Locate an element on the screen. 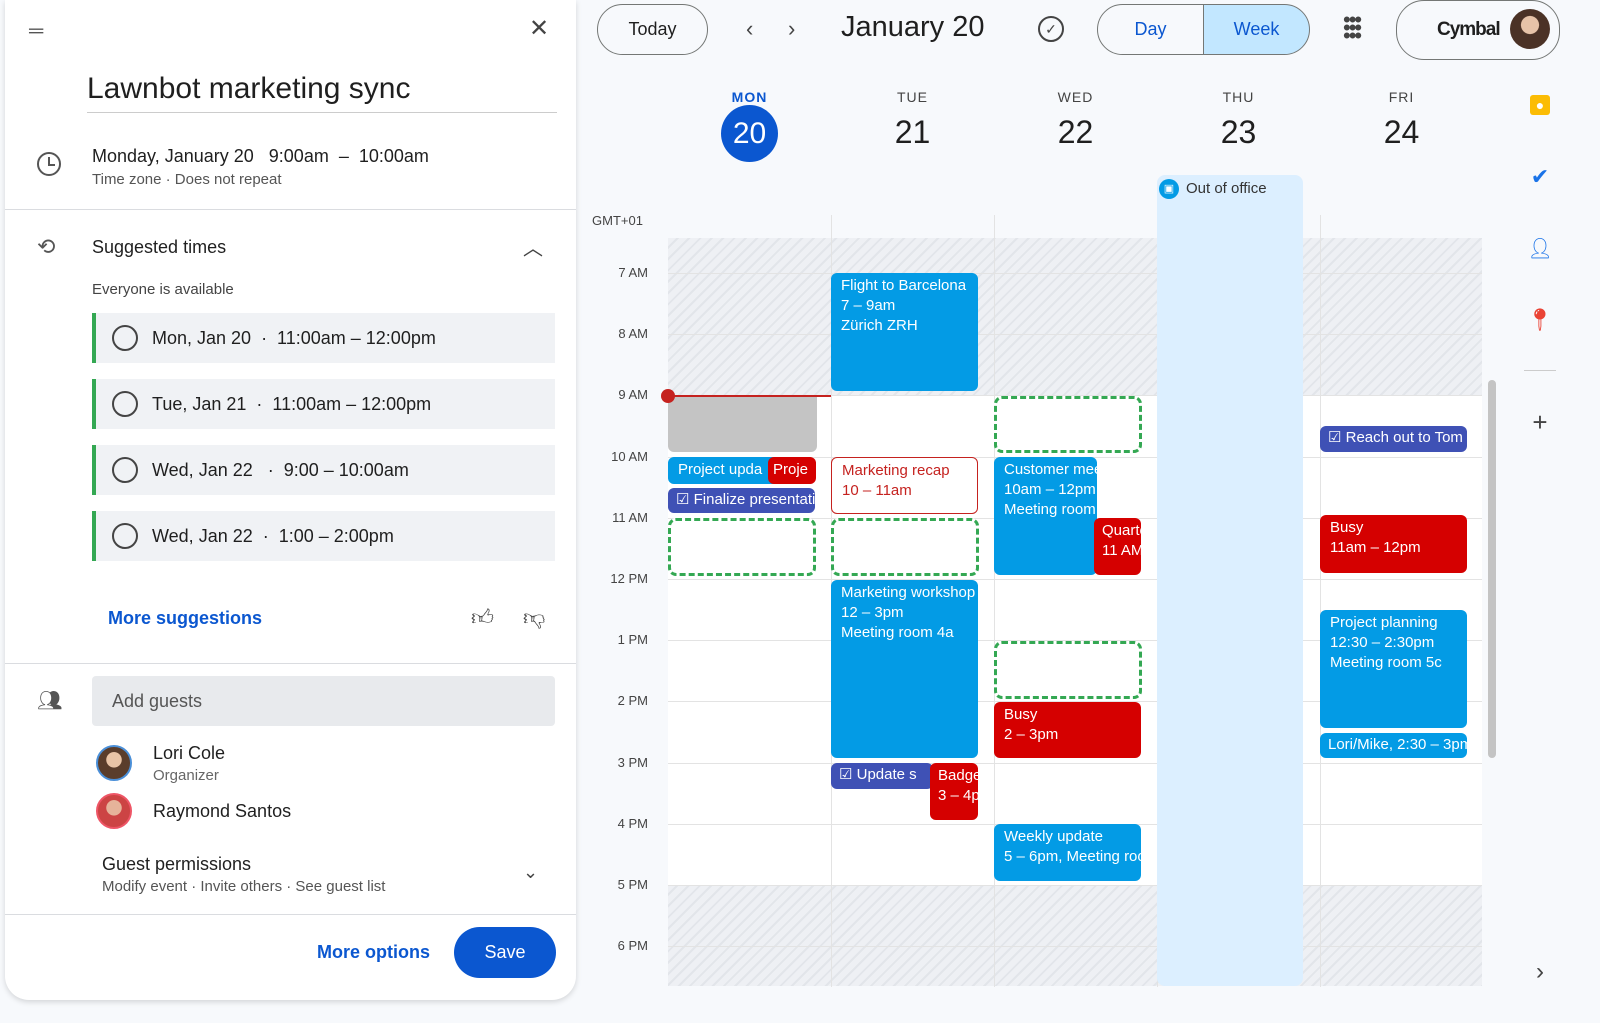 The width and height of the screenshot is (1600, 1023). day-number: 22 is located at coordinates (1075, 132).